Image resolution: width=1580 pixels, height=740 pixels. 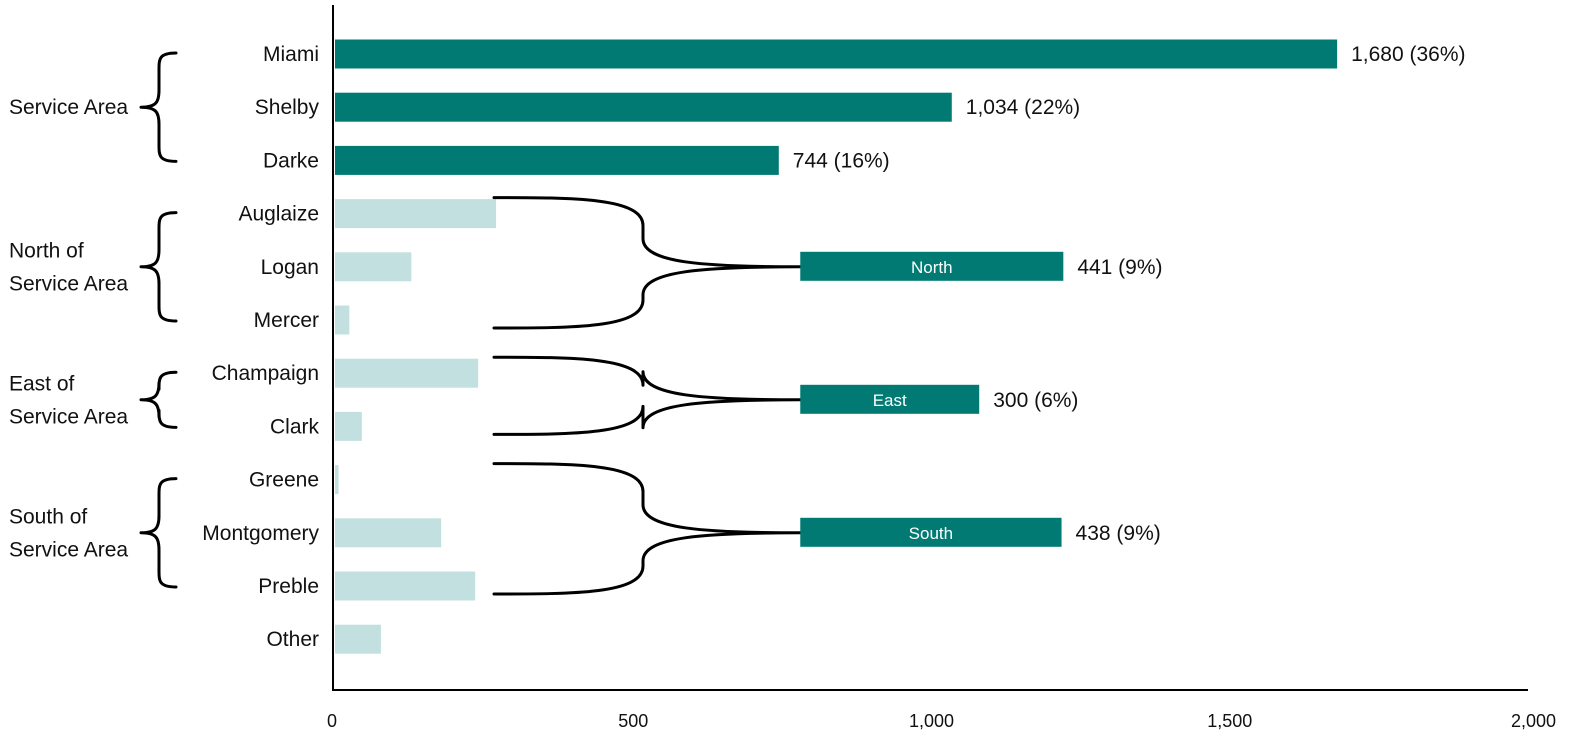 I want to click on bar-clark, so click(x=348, y=426).